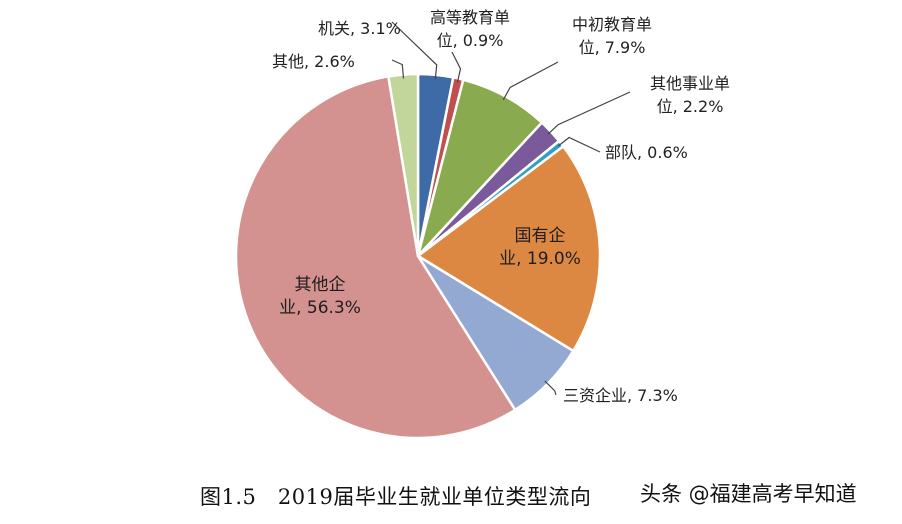  Describe the element at coordinates (359, 28) in the screenshot. I see `slice-label: 机关, 3.1%` at that location.